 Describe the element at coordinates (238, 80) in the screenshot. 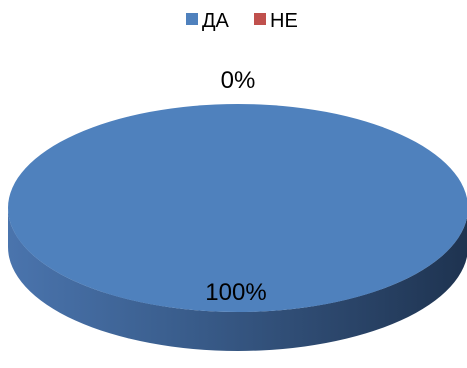

I see `data-label-ne: 0%` at that location.